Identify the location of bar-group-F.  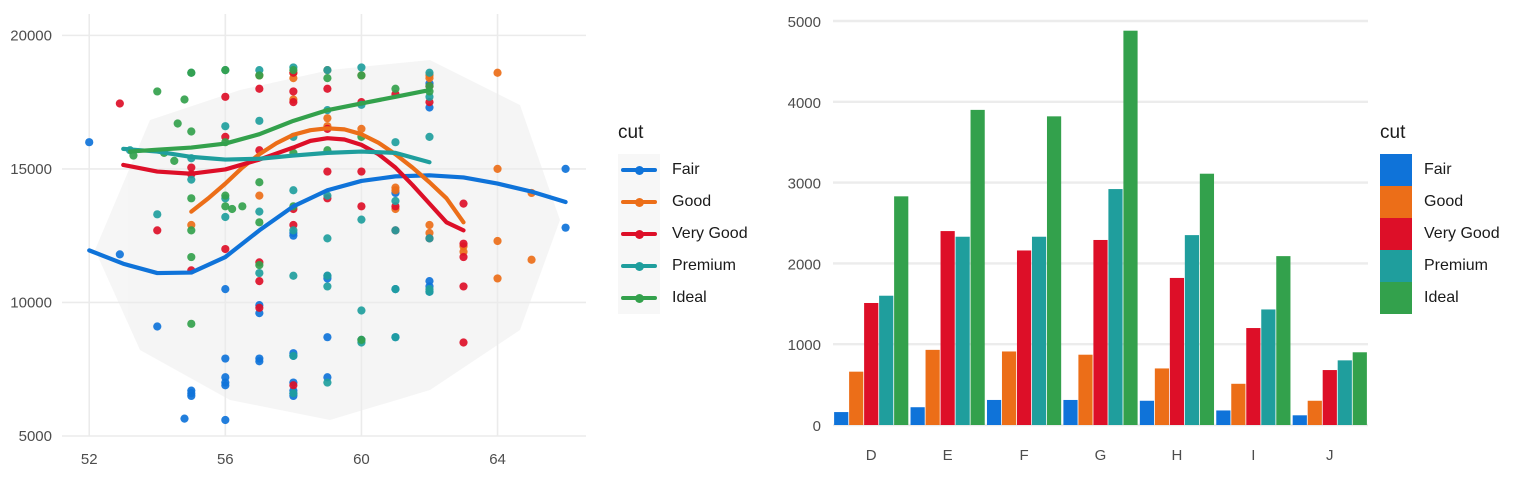
(1024, 271).